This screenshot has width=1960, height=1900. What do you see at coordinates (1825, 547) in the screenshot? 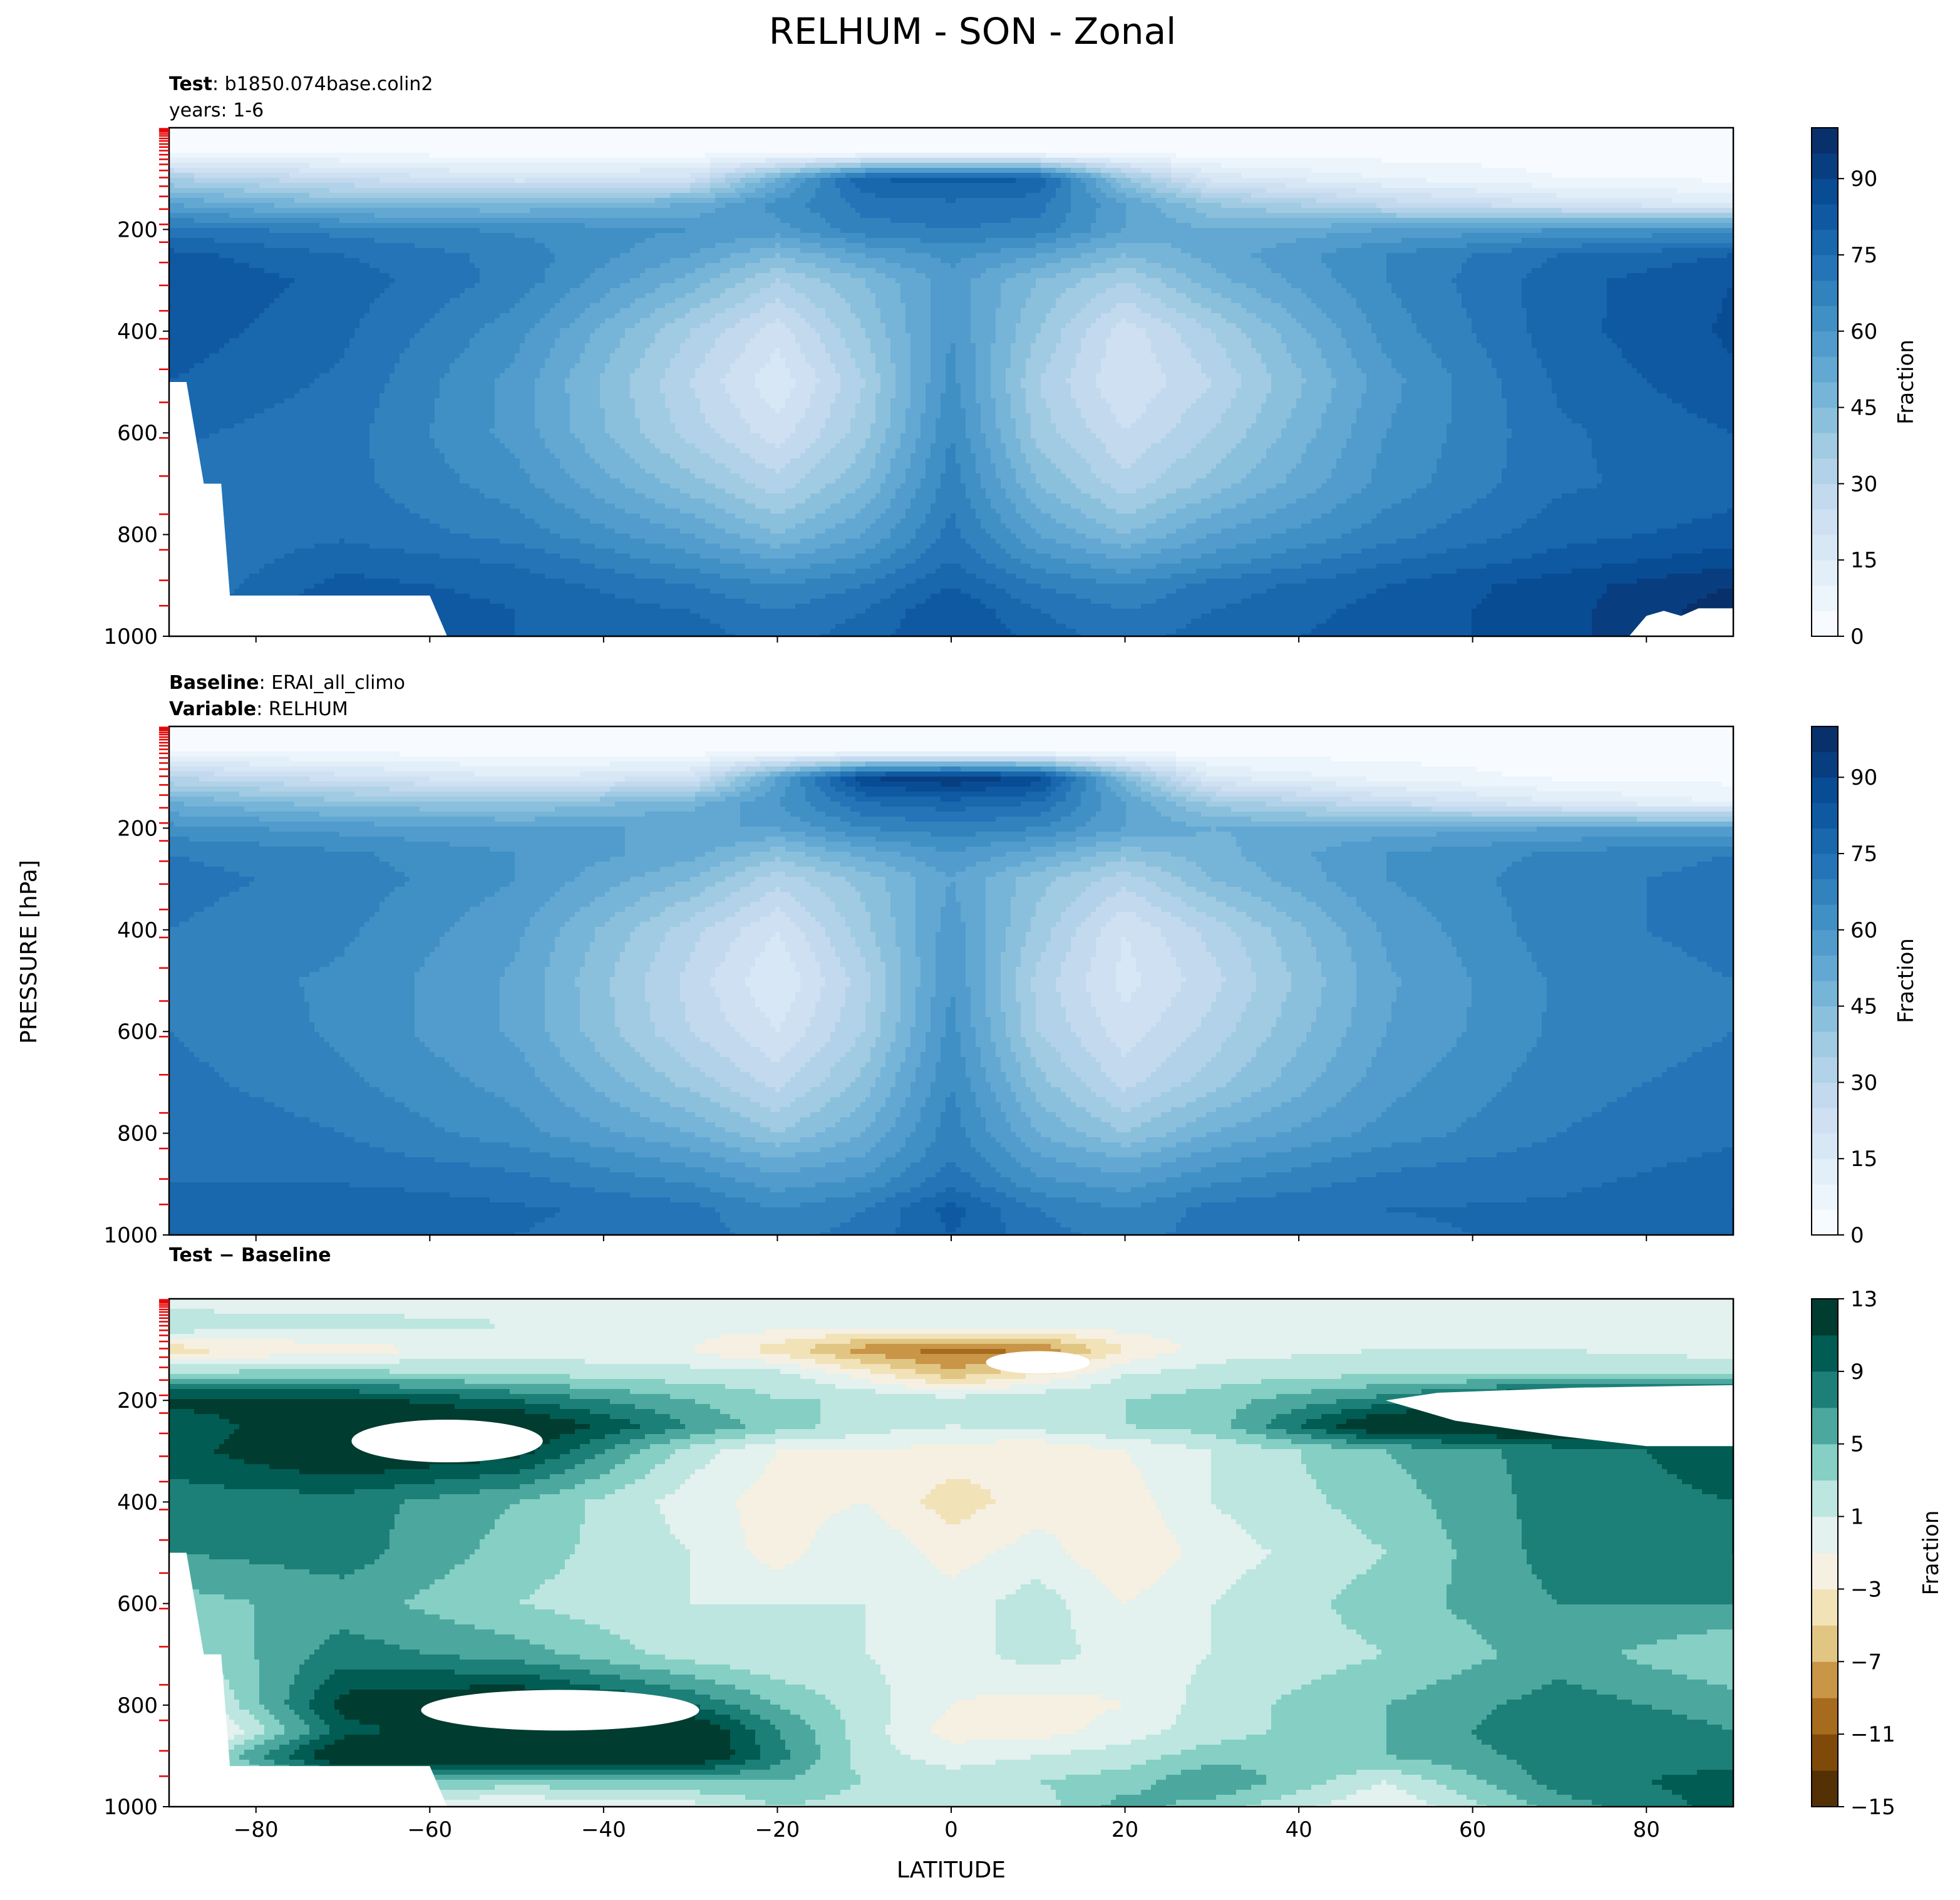
I see `colorbar-band` at bounding box center [1825, 547].